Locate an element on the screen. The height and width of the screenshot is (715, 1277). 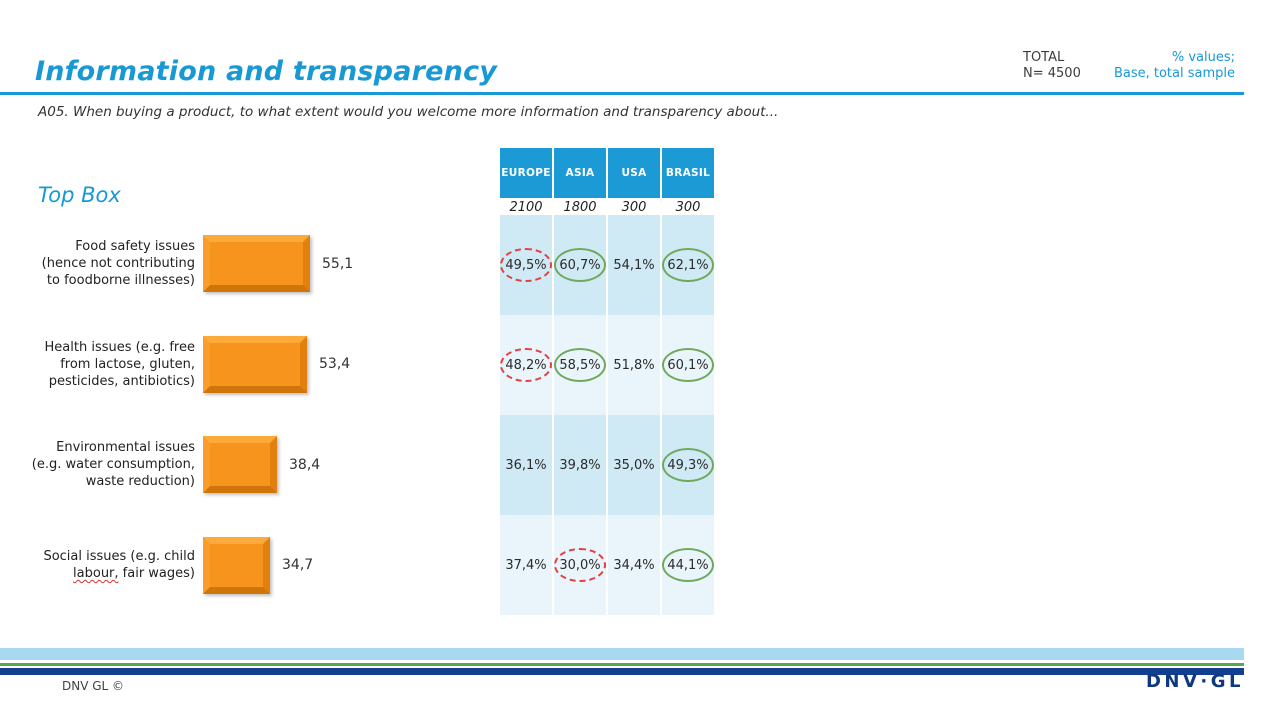
table-row: 49,5% 60,7% 54,1% 62,1% is located at coordinates (607, 265).